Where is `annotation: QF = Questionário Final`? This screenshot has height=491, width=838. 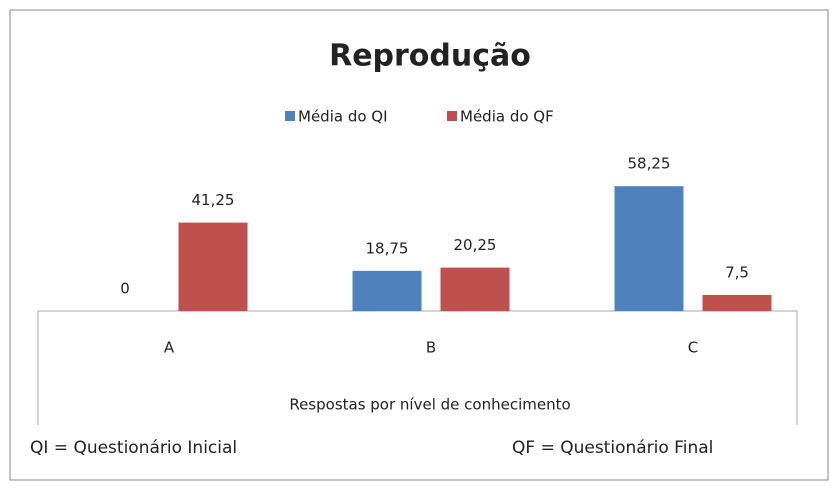 annotation: QF = Questionário Final is located at coordinates (612, 448).